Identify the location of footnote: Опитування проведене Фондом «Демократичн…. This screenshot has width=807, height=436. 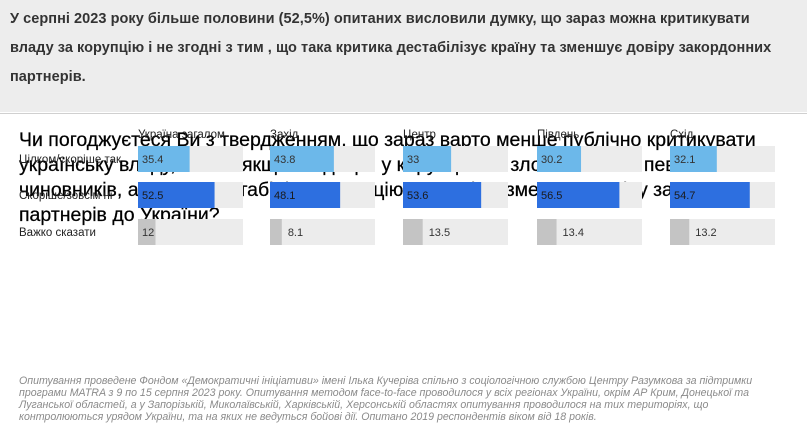
(386, 399).